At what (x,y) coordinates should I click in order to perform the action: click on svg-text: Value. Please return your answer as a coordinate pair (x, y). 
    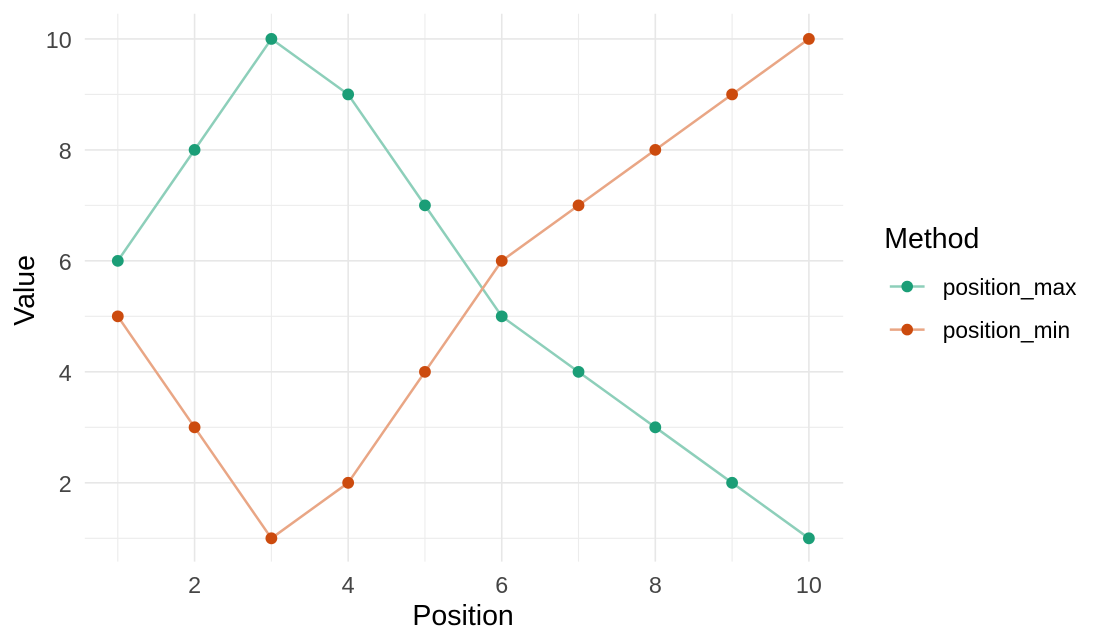
    Looking at the image, I should click on (25, 290).